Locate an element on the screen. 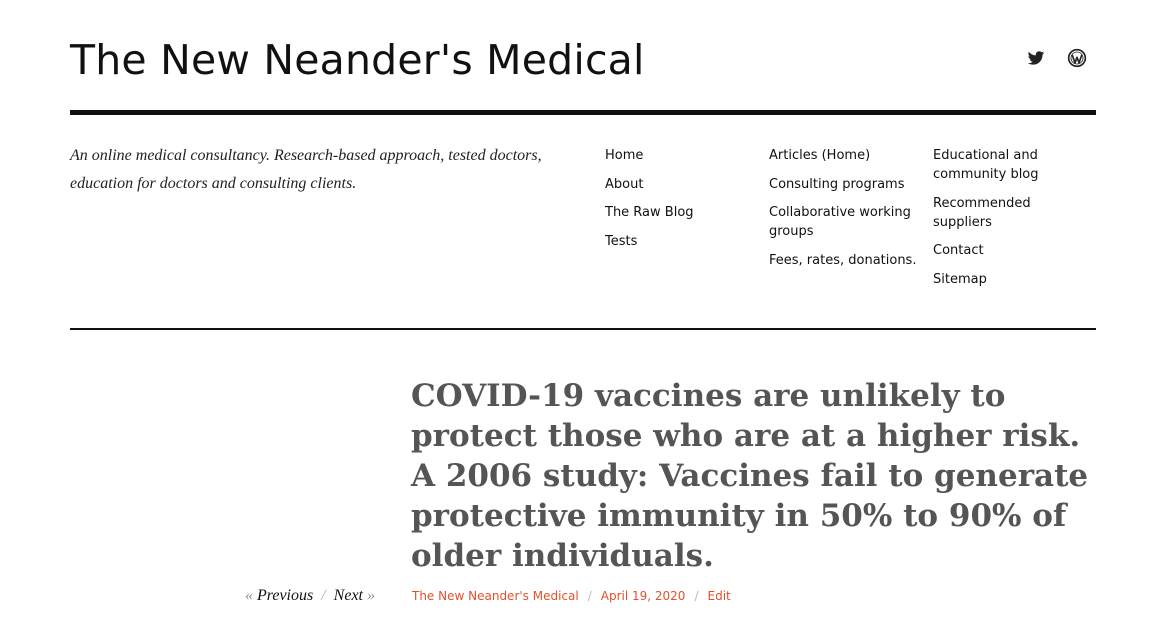  nav-item-tests: Tests is located at coordinates (621, 241).